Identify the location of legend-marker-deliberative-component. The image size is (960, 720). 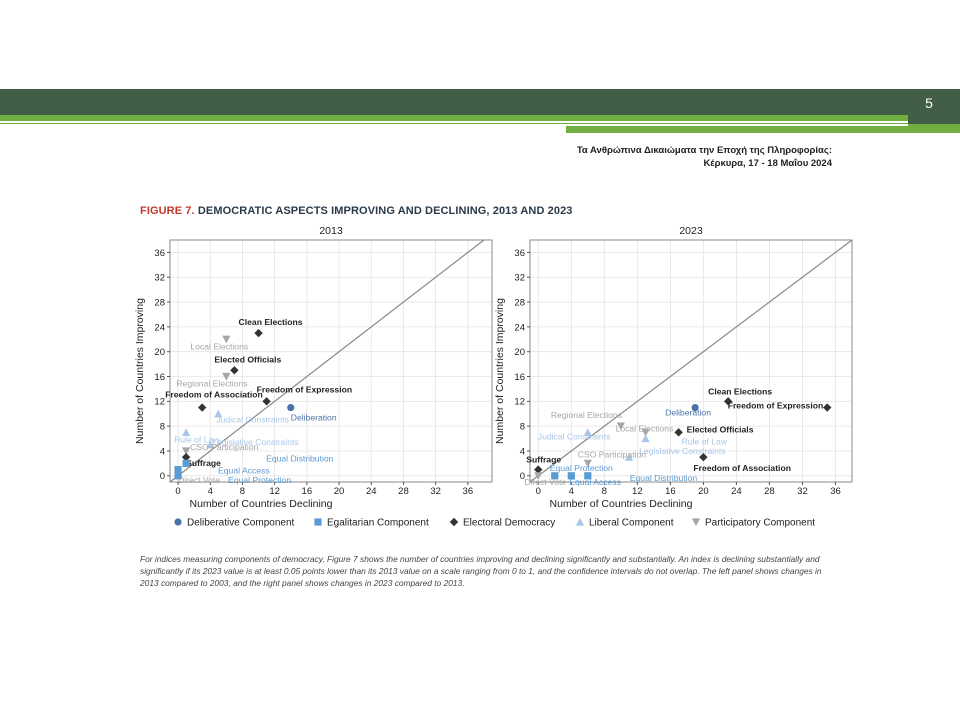
(178, 522).